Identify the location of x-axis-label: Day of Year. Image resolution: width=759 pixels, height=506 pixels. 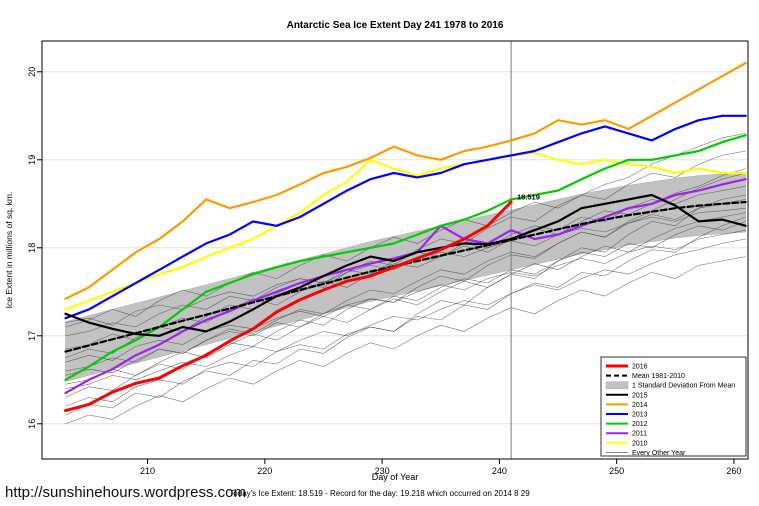
(395, 477).